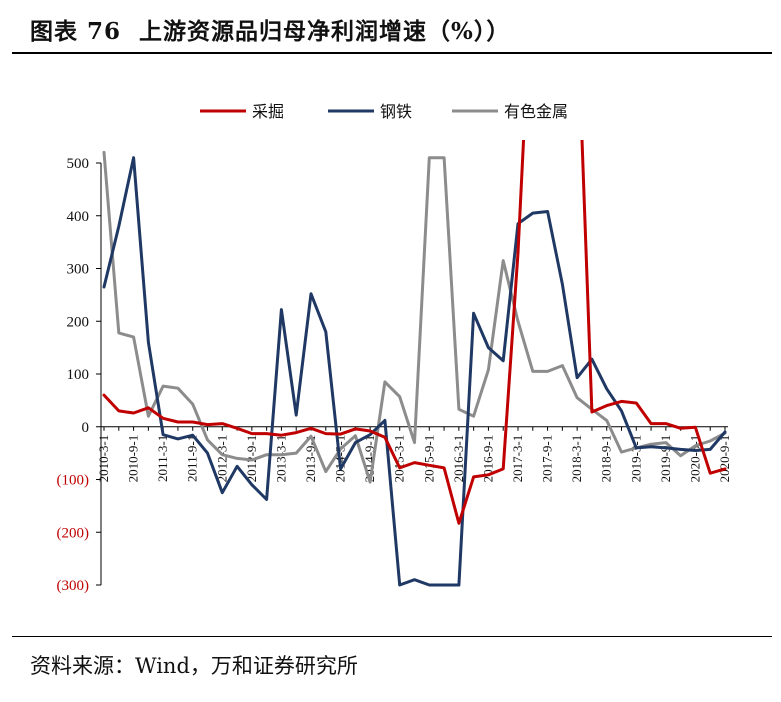 The width and height of the screenshot is (781, 702). Describe the element at coordinates (221, 459) in the screenshot. I see `x-tick-label: 2012-3-1` at that location.